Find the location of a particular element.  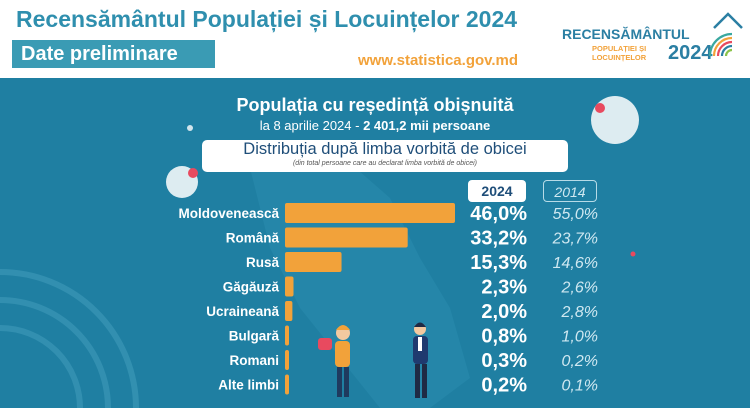

value-2014-bulgara: 1,0% is located at coordinates (580, 337).